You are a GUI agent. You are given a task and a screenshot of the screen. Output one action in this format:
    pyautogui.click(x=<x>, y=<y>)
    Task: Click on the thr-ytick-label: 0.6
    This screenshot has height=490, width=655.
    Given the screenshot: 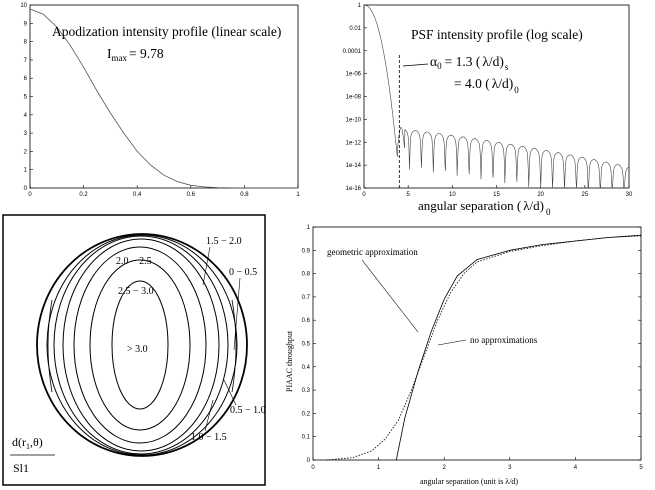 What is the action you would take?
    pyautogui.click(x=306, y=321)
    